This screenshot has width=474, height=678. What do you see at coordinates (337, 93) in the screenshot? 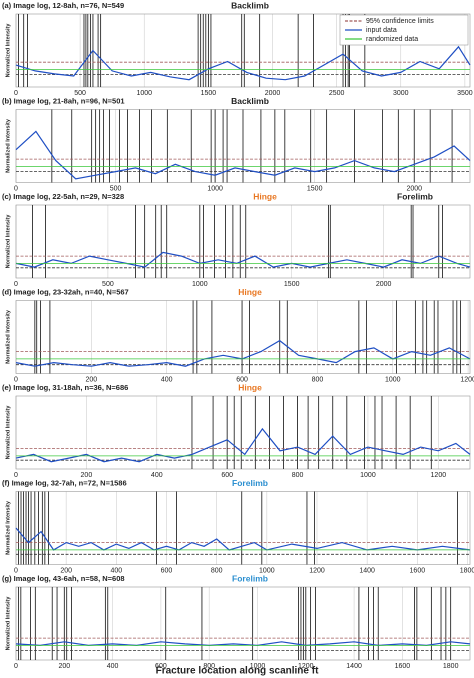
I see `x-tick-label: 2500` at bounding box center [337, 93].